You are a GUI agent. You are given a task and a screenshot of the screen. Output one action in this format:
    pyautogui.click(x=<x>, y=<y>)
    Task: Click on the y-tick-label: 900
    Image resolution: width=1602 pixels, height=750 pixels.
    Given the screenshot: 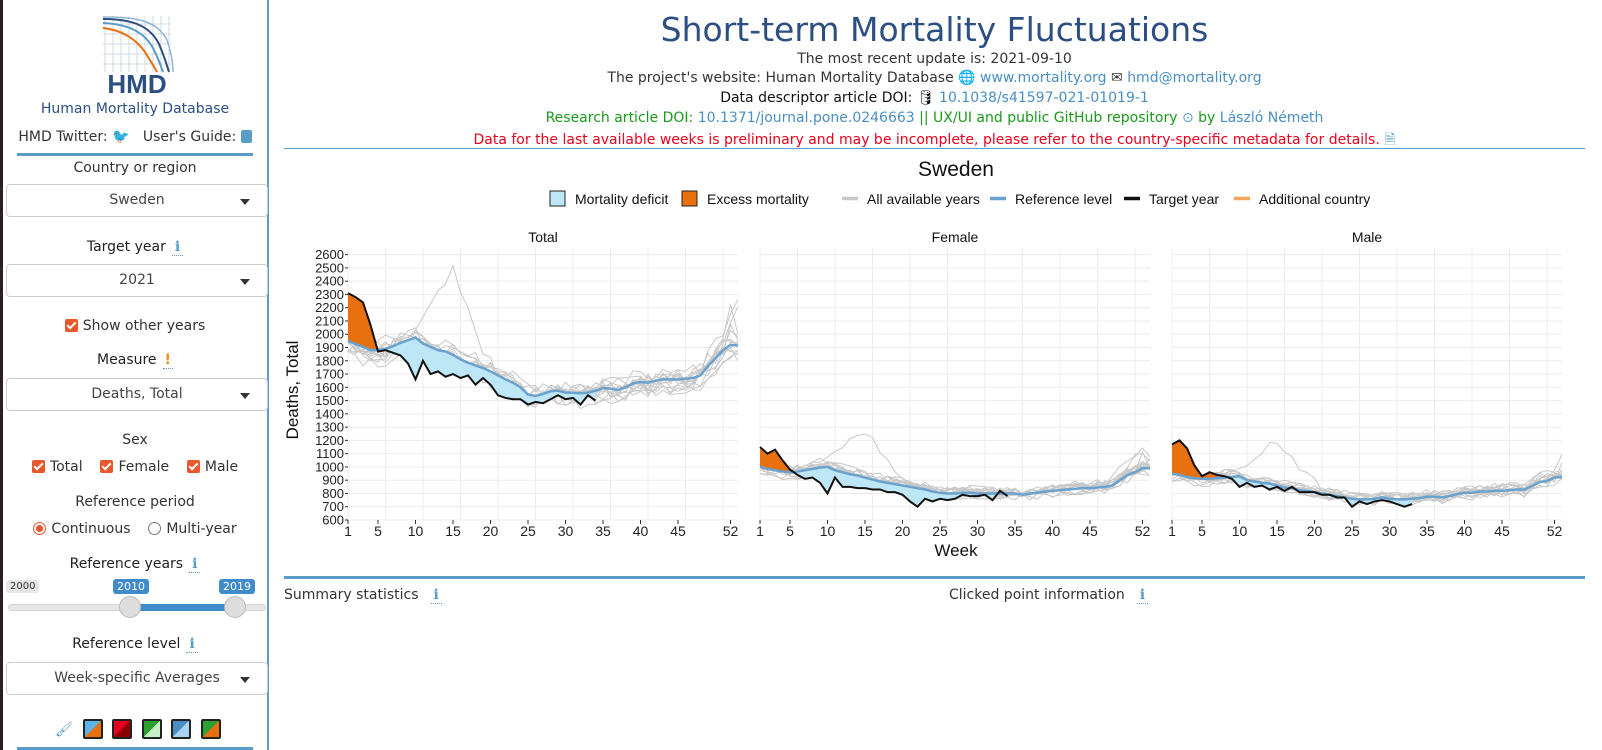 What is the action you would take?
    pyautogui.click(x=333, y=480)
    